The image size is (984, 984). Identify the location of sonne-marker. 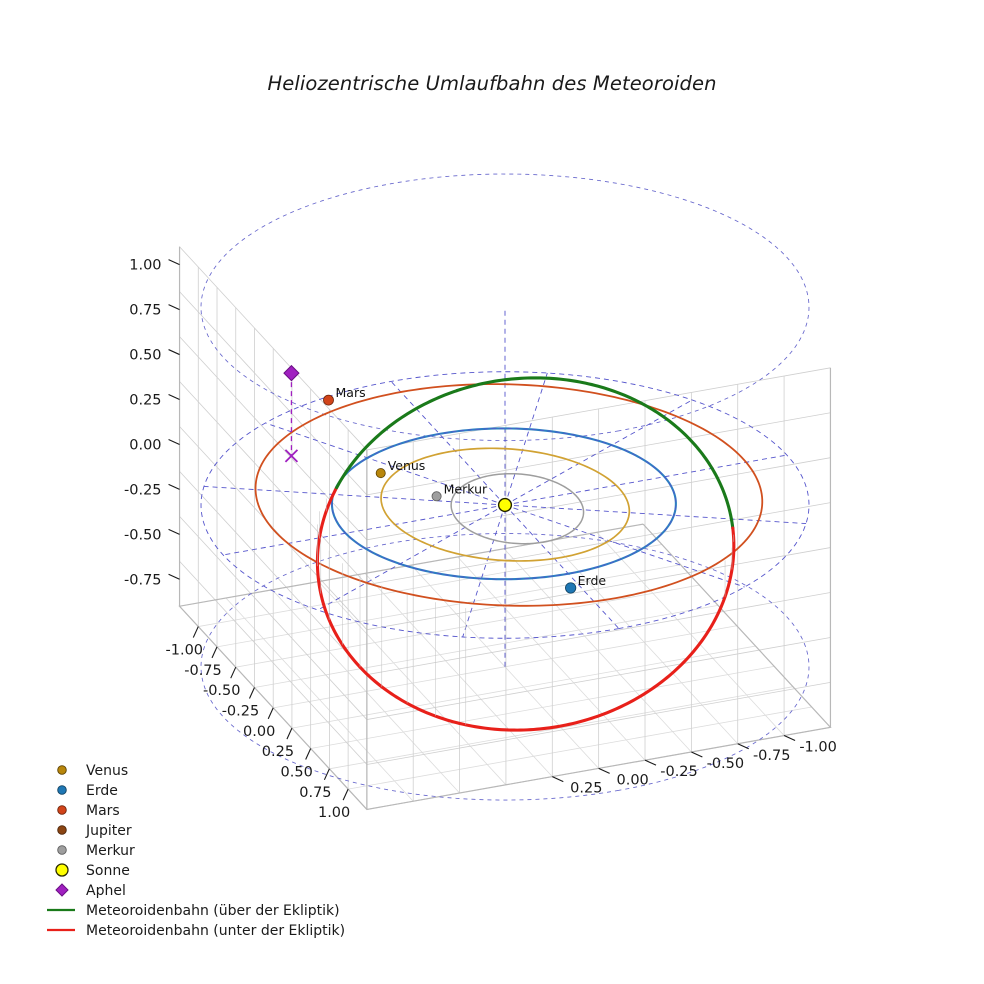
(505, 505).